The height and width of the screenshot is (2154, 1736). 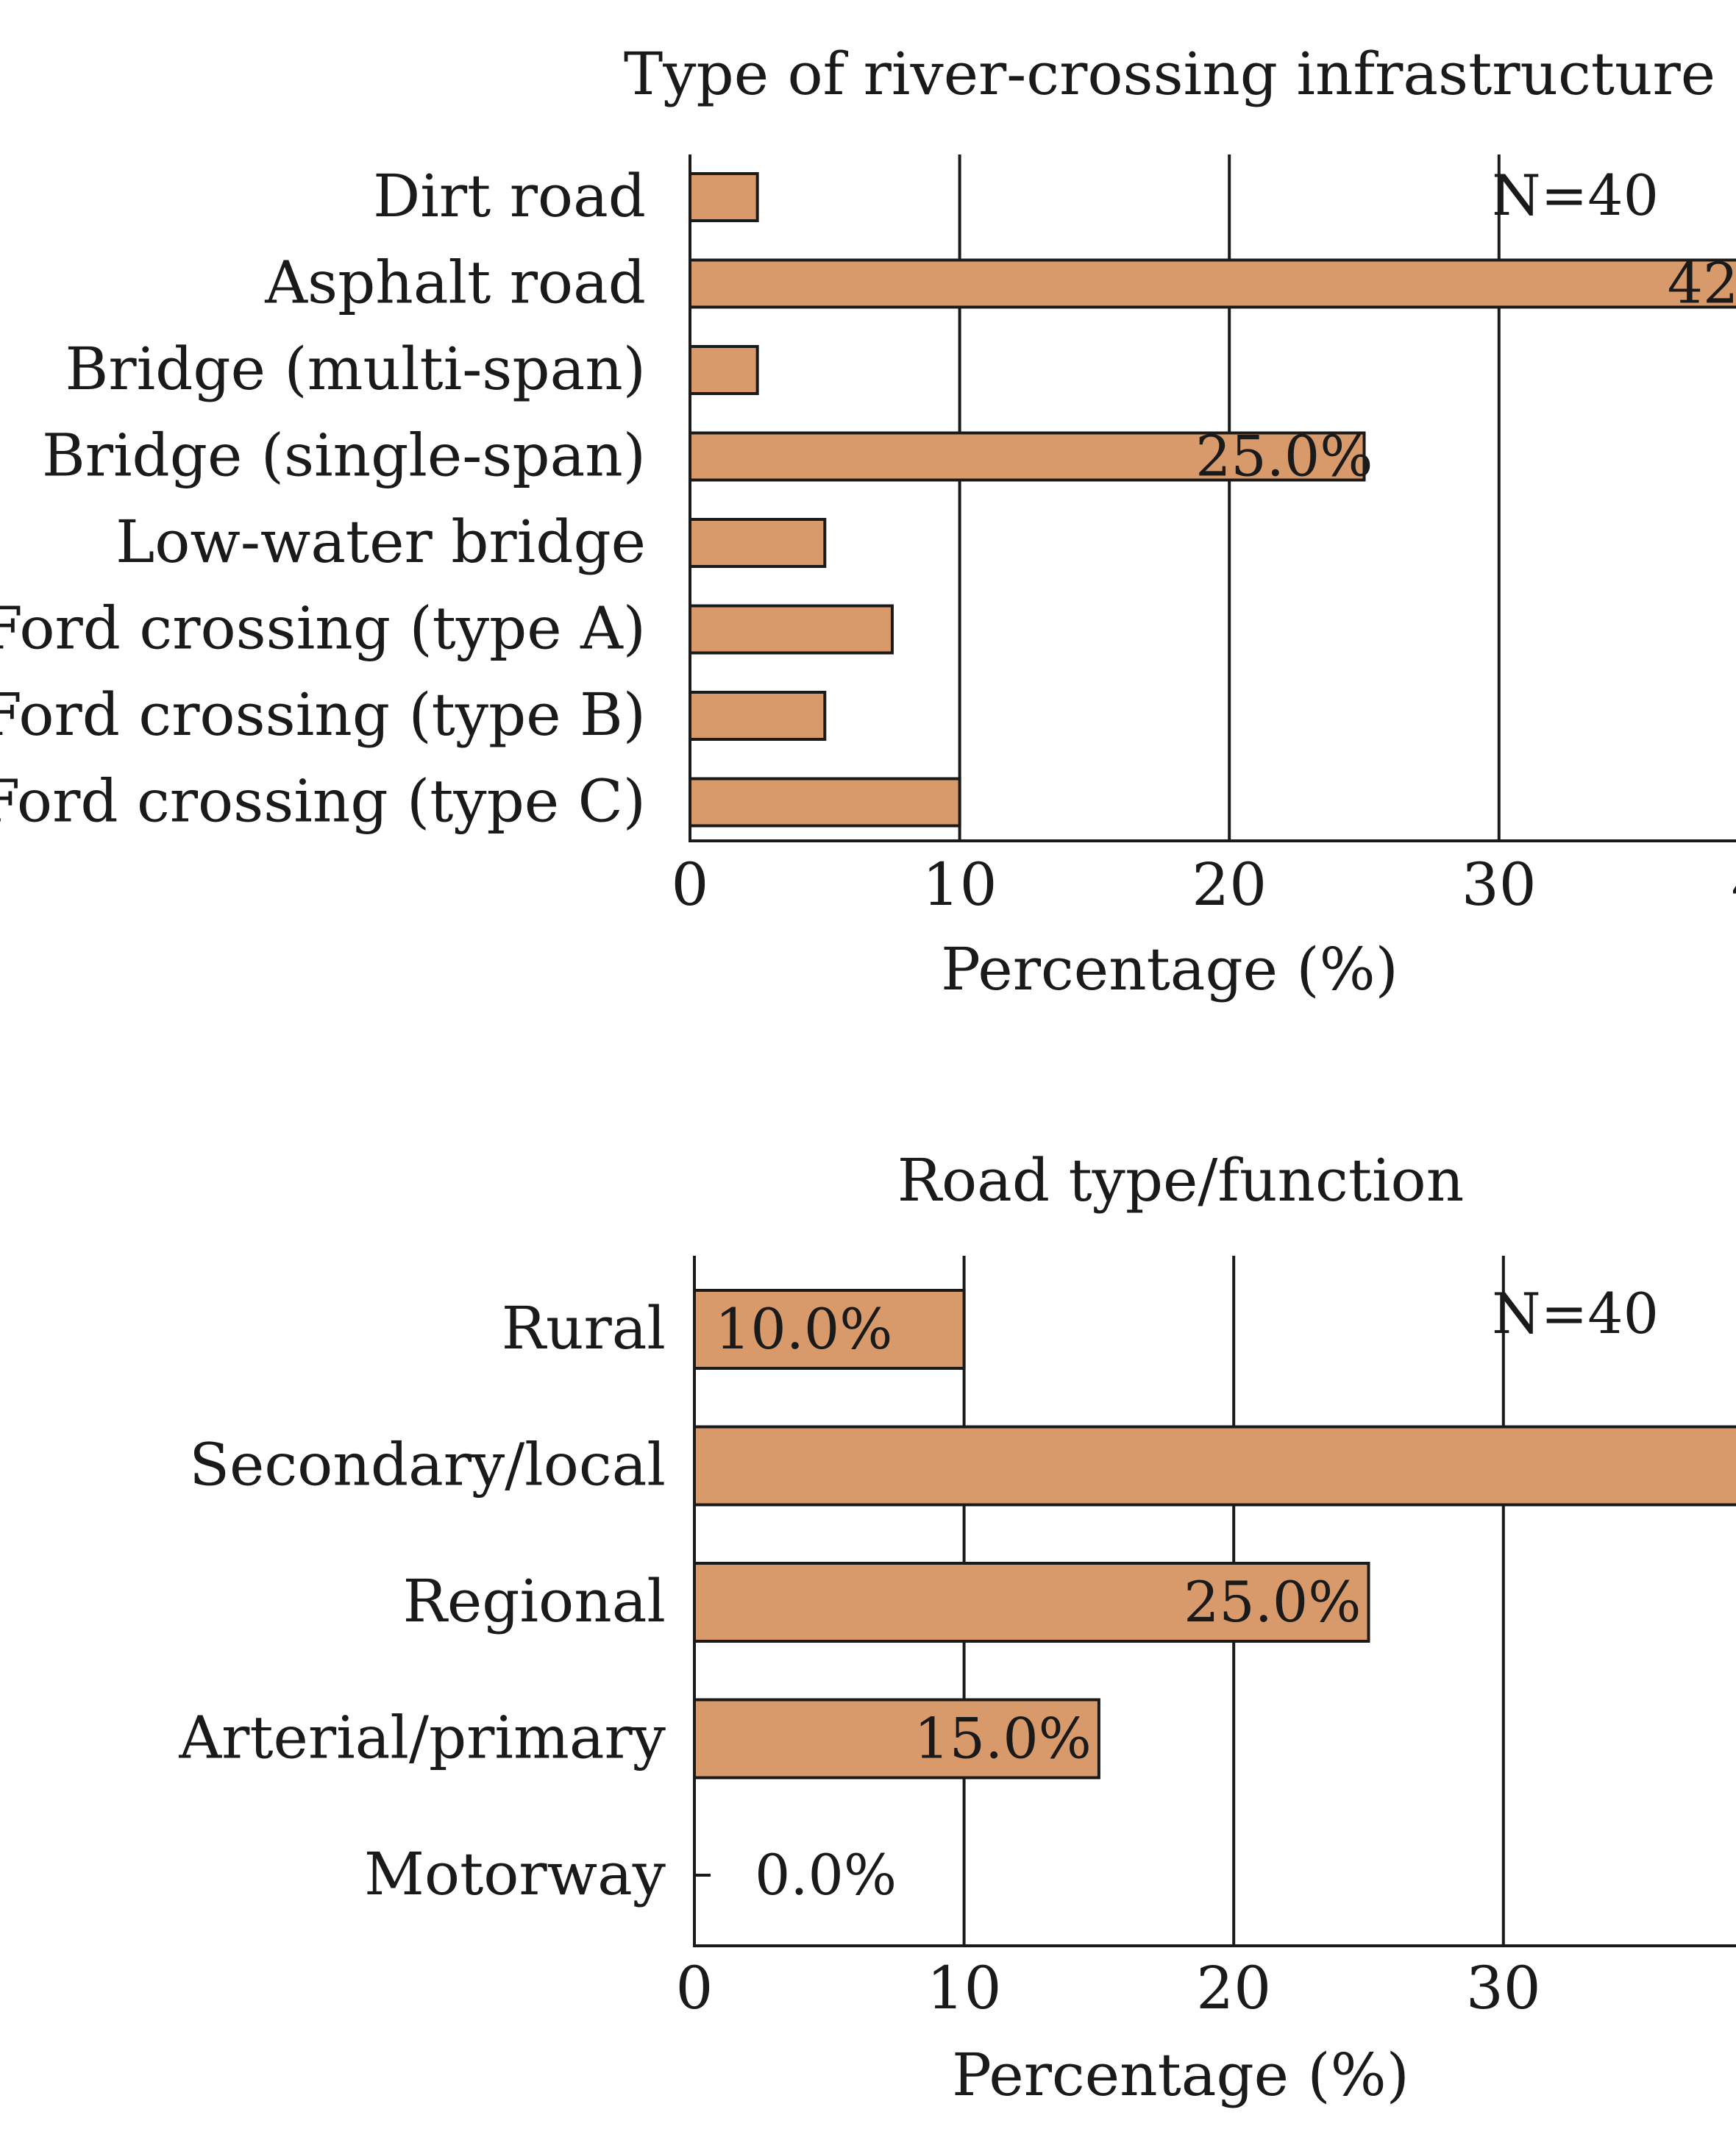 I want to click on category-label: Regional, so click(x=534, y=1601).